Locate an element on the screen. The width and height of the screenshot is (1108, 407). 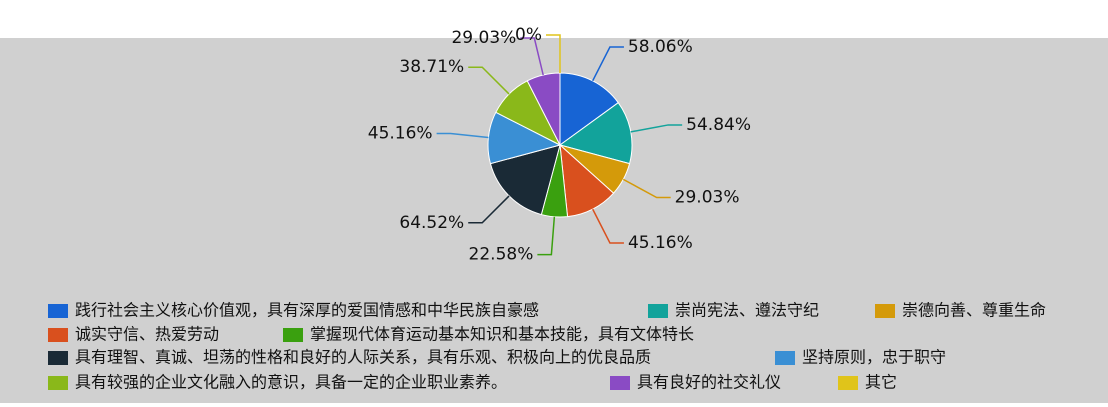
legend-label: 坚持原则，忠于职守 is located at coordinates (874, 357).